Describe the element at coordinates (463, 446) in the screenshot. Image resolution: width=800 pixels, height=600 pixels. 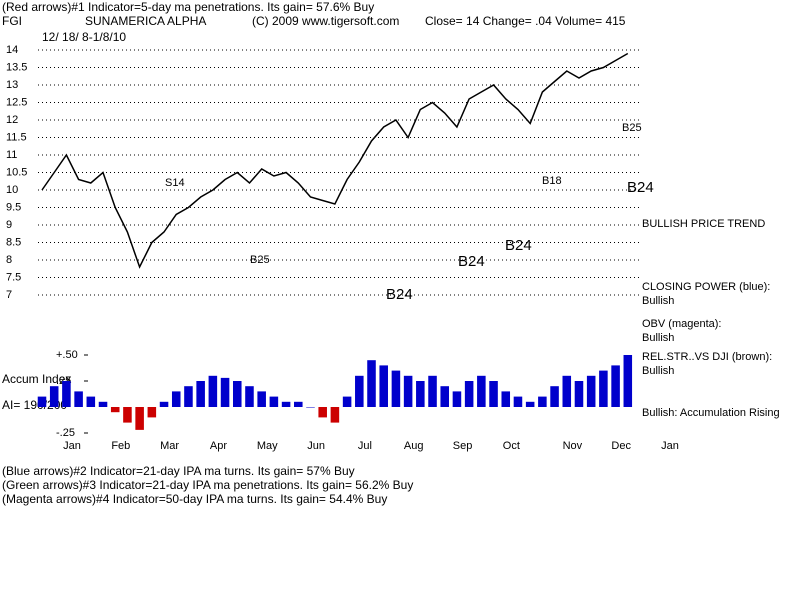
I see `x-tick-label: Sep` at that location.